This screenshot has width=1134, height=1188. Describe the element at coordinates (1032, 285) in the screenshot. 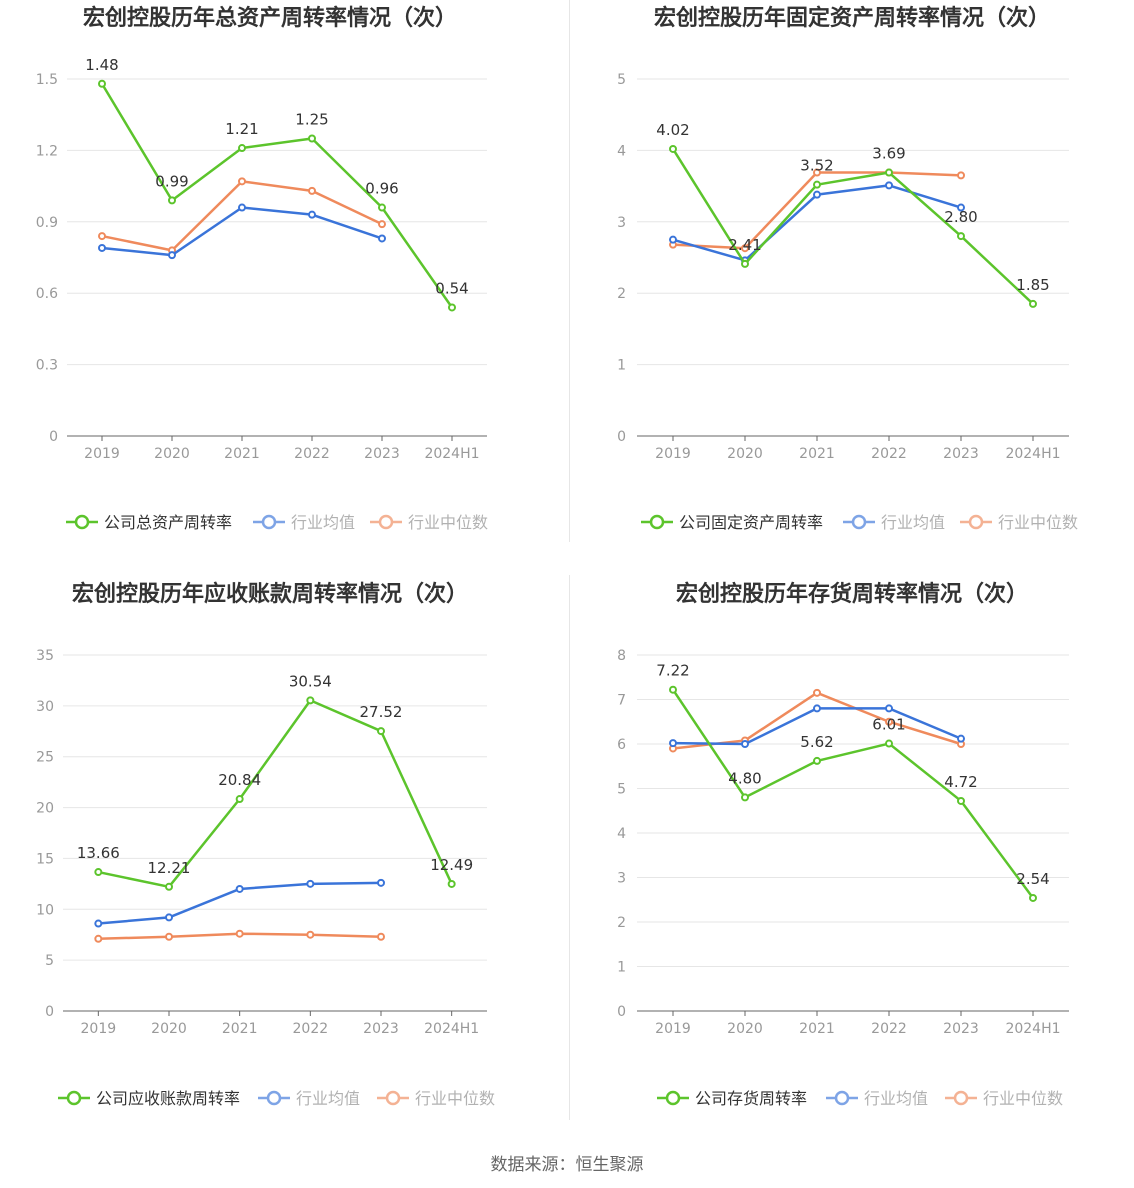

I see `data-label: 1.85` at that location.